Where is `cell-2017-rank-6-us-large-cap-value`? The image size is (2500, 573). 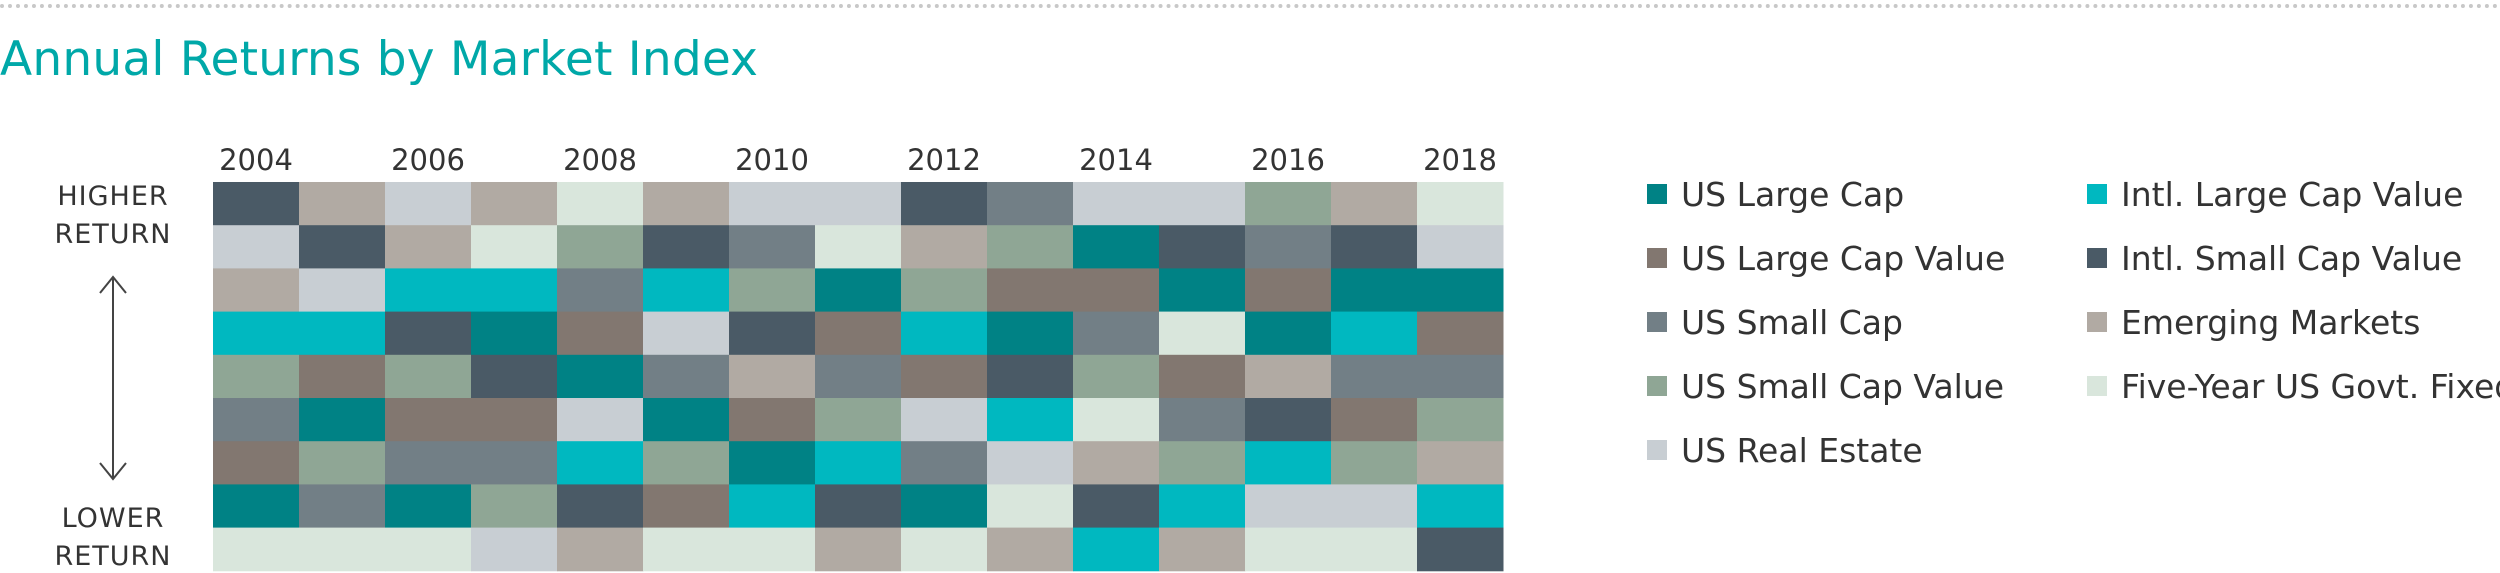
cell-2017-rank-6-us-large-cap-value is located at coordinates (1374, 420).